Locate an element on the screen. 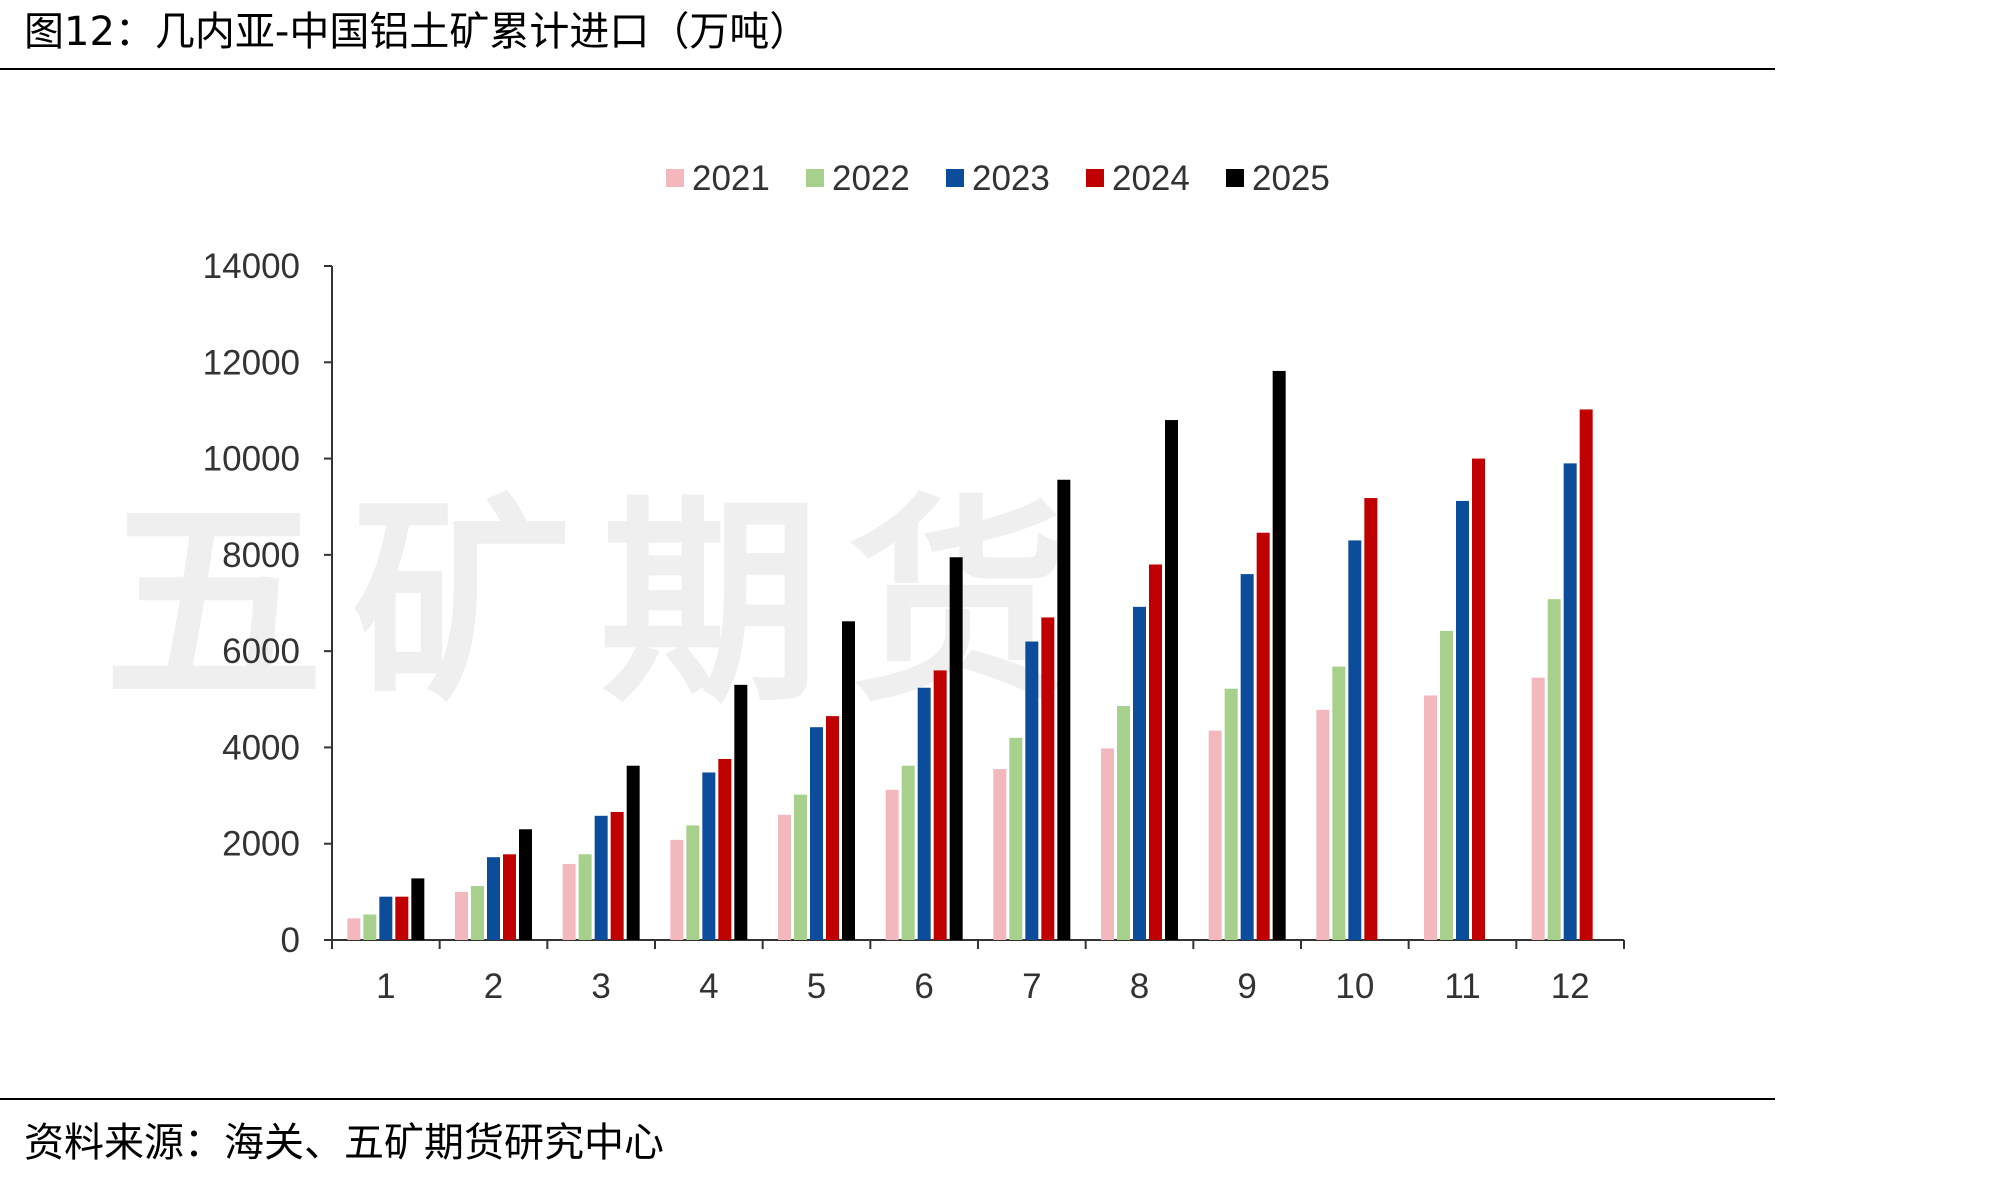  y-tick-label: 8000 is located at coordinates (261, 555).